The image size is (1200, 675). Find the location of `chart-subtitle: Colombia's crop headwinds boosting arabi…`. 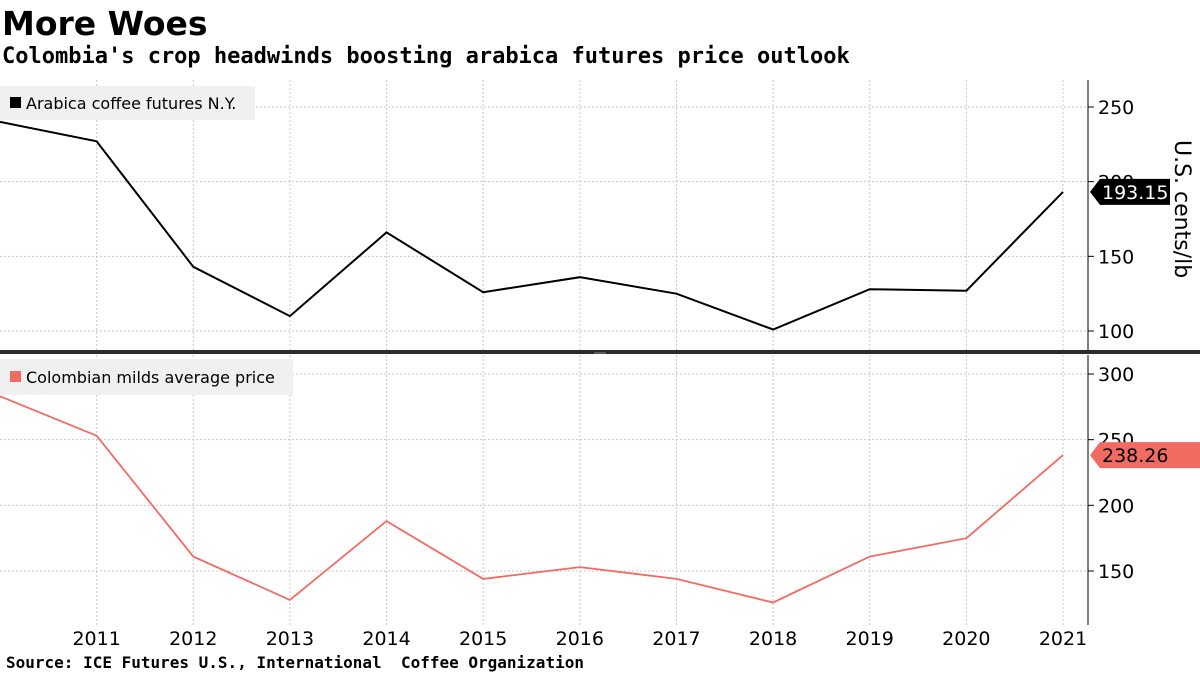

chart-subtitle: Colombia's crop headwinds boosting arabi… is located at coordinates (426, 56).